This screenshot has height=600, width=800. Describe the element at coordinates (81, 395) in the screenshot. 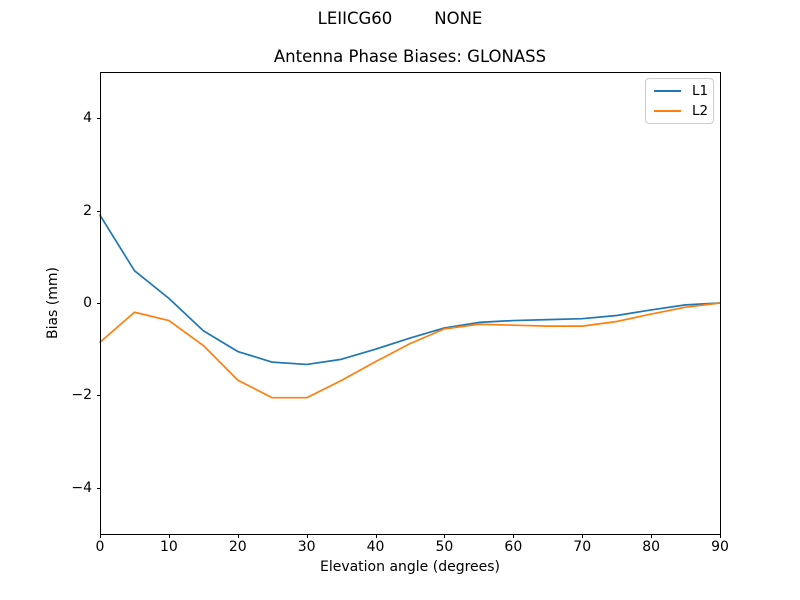

I see `y-tick-label--2: −2` at that location.